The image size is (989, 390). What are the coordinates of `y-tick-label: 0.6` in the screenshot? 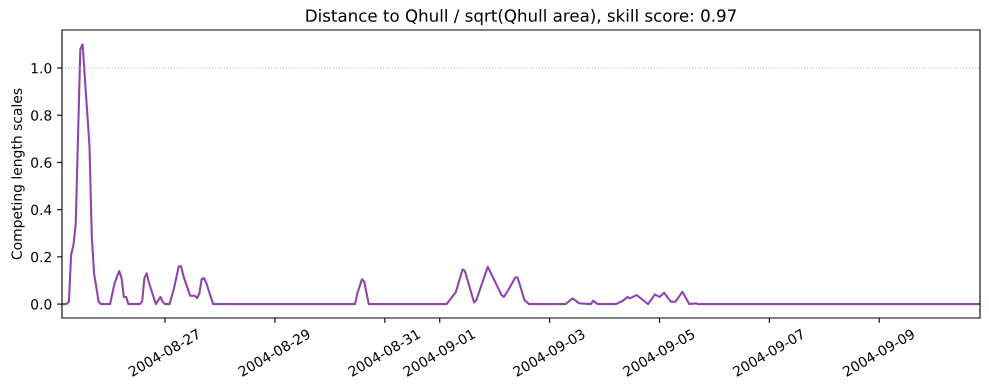 It's located at (41, 162).